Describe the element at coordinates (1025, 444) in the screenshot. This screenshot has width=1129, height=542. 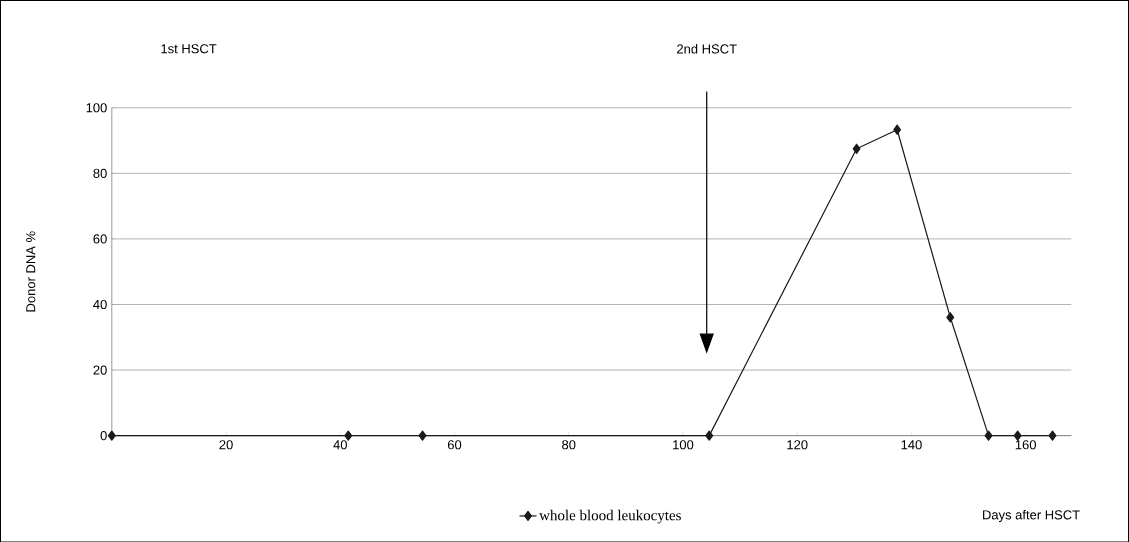
I see `x-tick-label: 160` at that location.